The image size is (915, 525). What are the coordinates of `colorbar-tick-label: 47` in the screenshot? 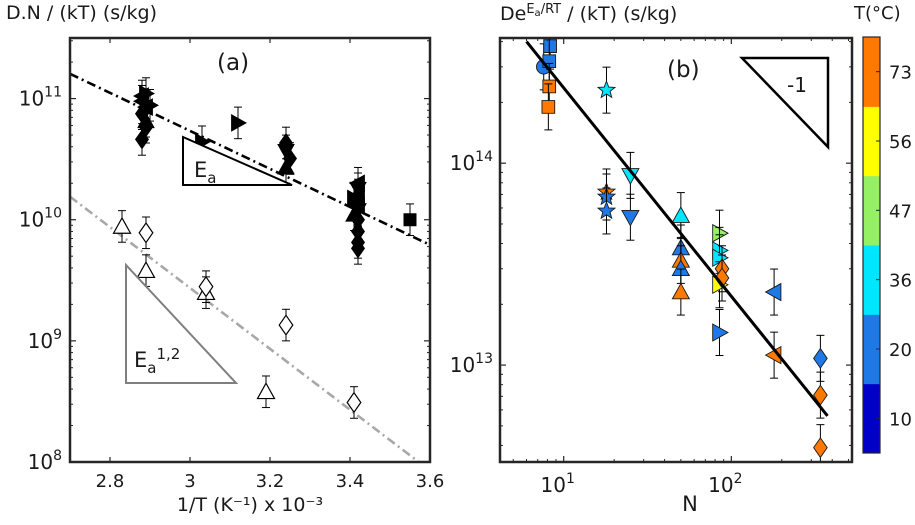 It's located at (900, 211).